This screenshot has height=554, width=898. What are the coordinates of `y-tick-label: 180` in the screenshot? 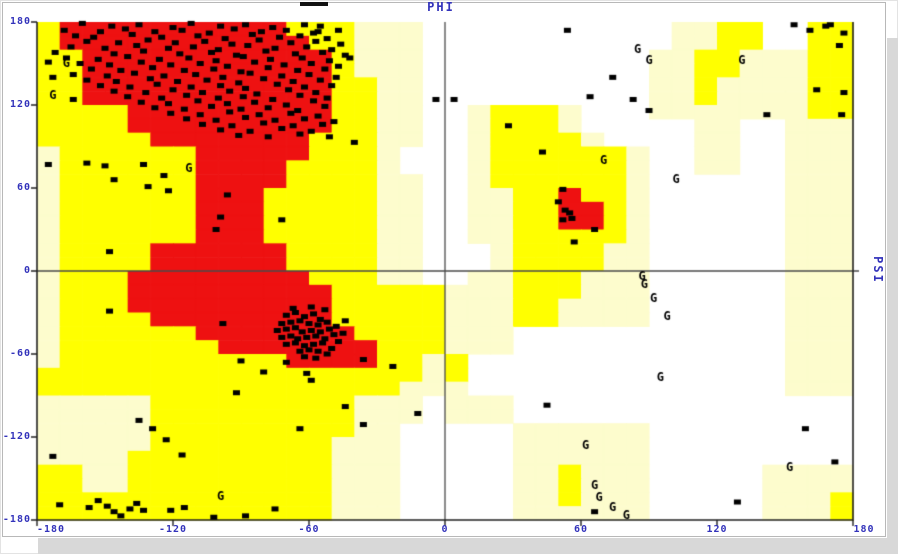 It's located at (20, 21).